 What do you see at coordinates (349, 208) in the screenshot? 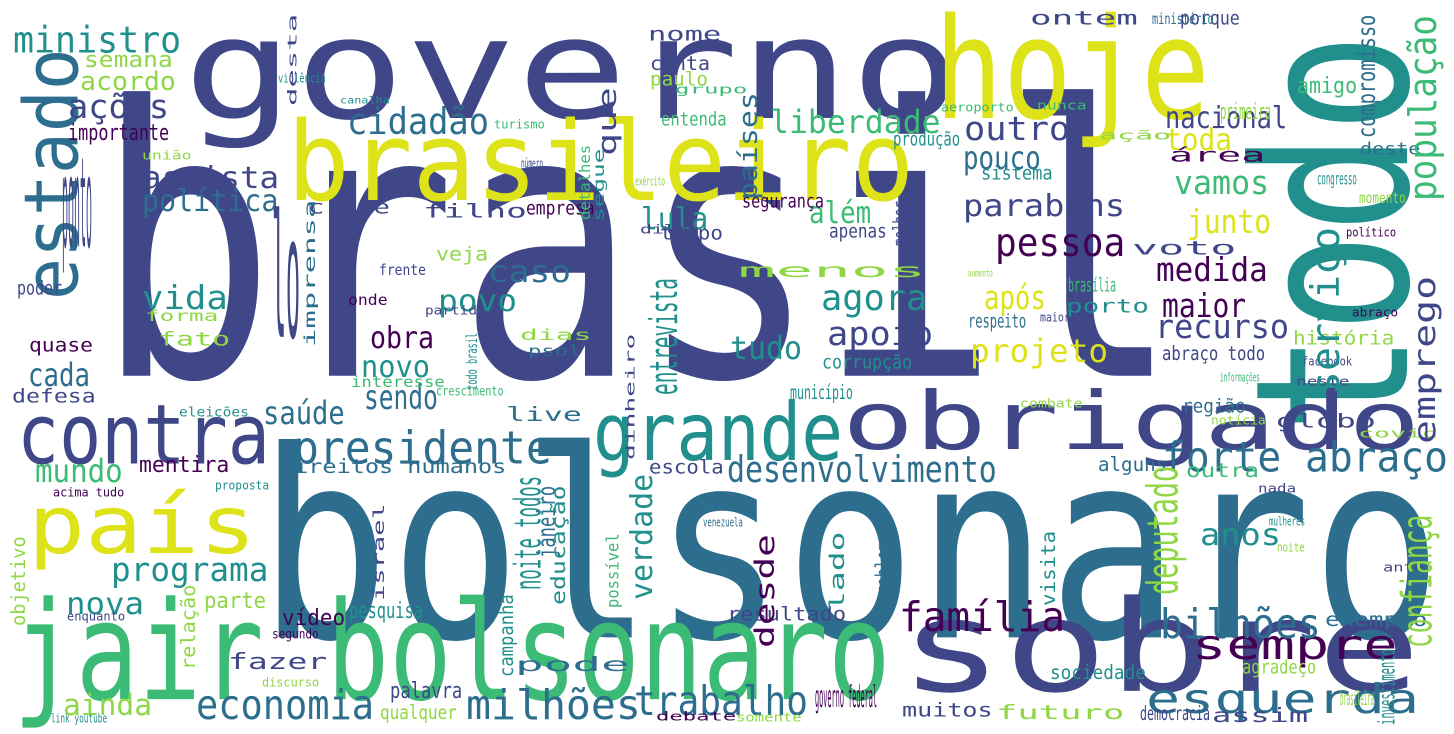
I see `word-crime: crime` at bounding box center [349, 208].